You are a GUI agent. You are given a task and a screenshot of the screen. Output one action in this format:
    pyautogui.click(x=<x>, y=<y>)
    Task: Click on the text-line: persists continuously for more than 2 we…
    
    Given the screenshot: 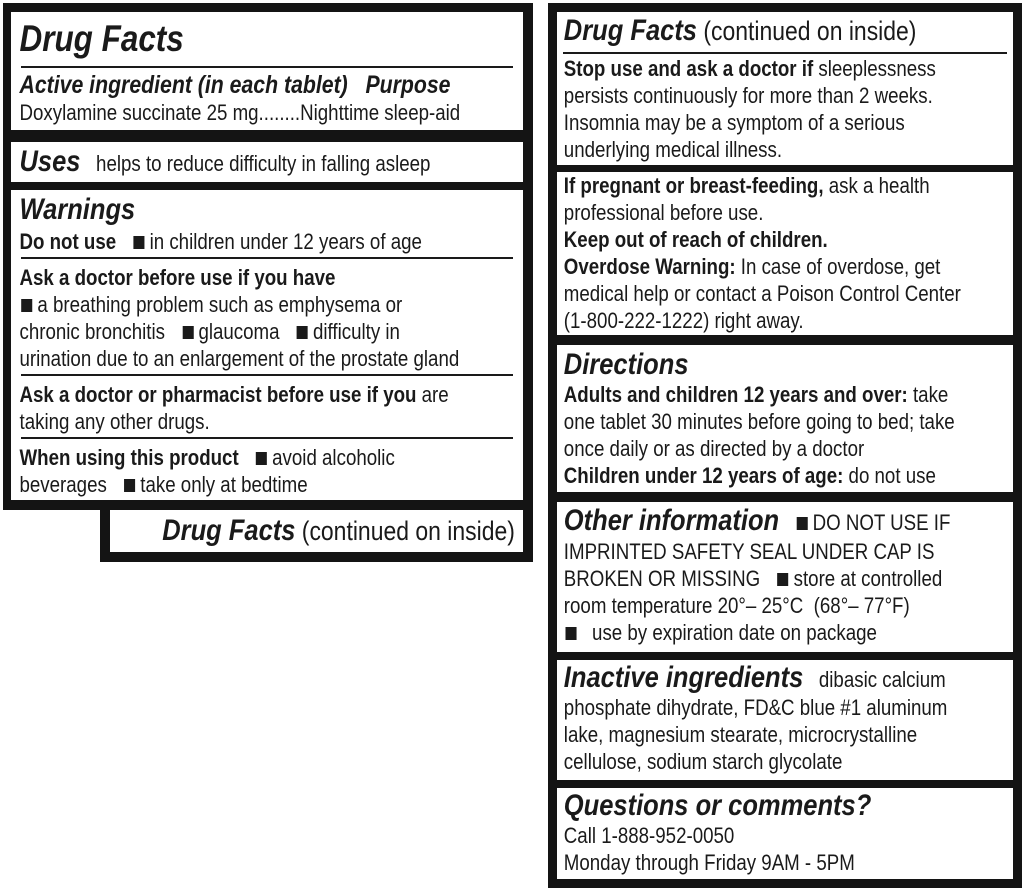 What is the action you would take?
    pyautogui.click(x=751, y=95)
    